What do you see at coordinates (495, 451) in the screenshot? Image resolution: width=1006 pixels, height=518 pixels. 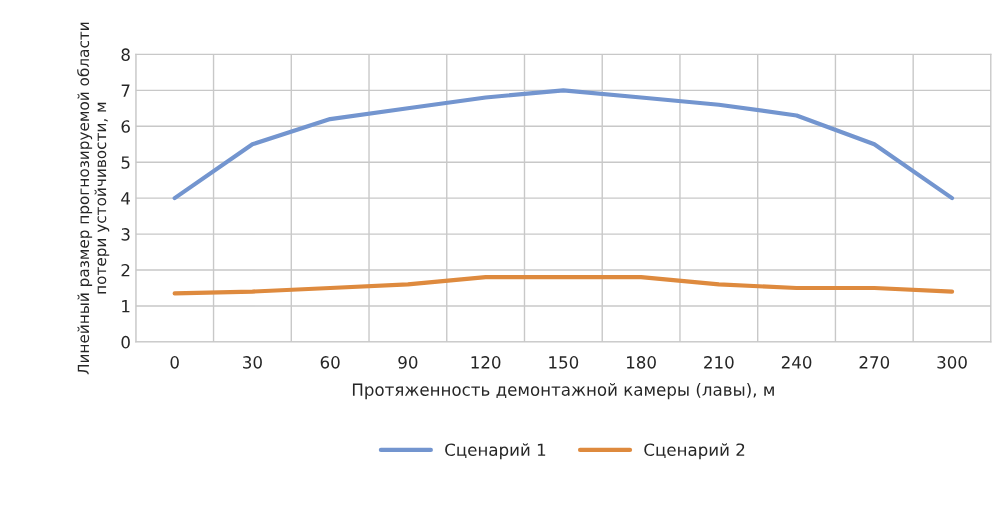 I see `legend-label: Сценарий 1` at bounding box center [495, 451].